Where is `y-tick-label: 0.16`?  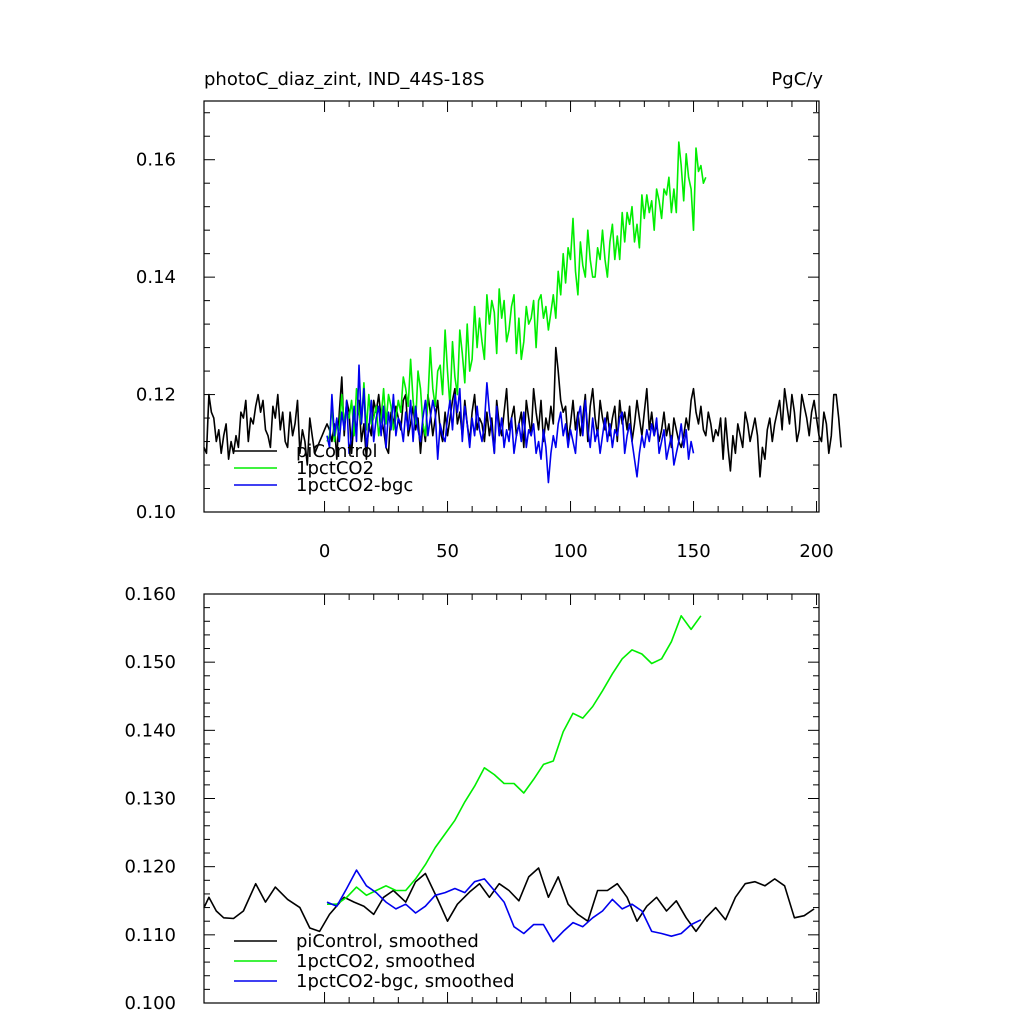
y-tick-label: 0.16 is located at coordinates (156, 160).